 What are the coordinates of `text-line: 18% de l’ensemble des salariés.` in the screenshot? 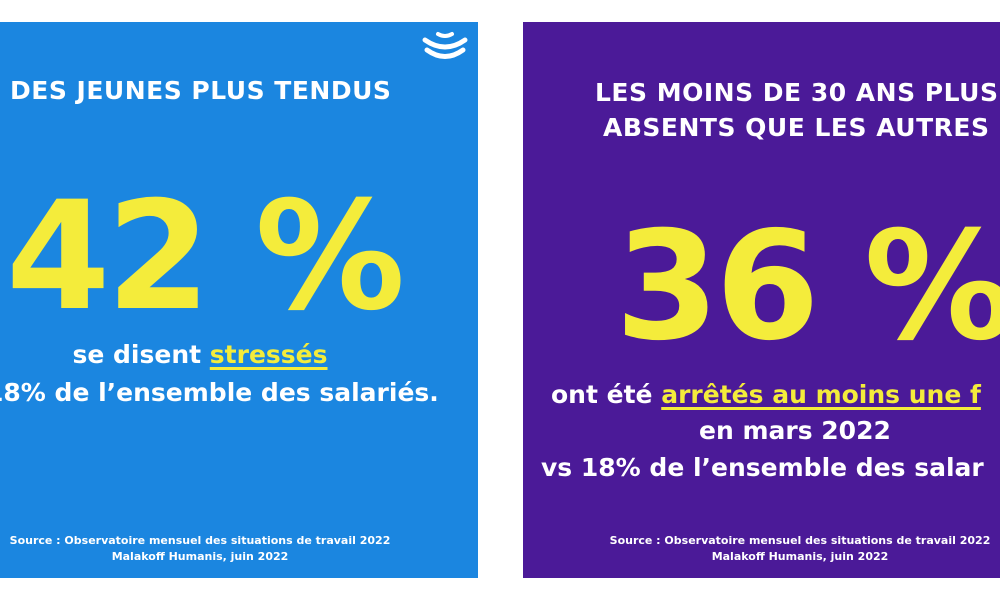 It's located at (219, 392).